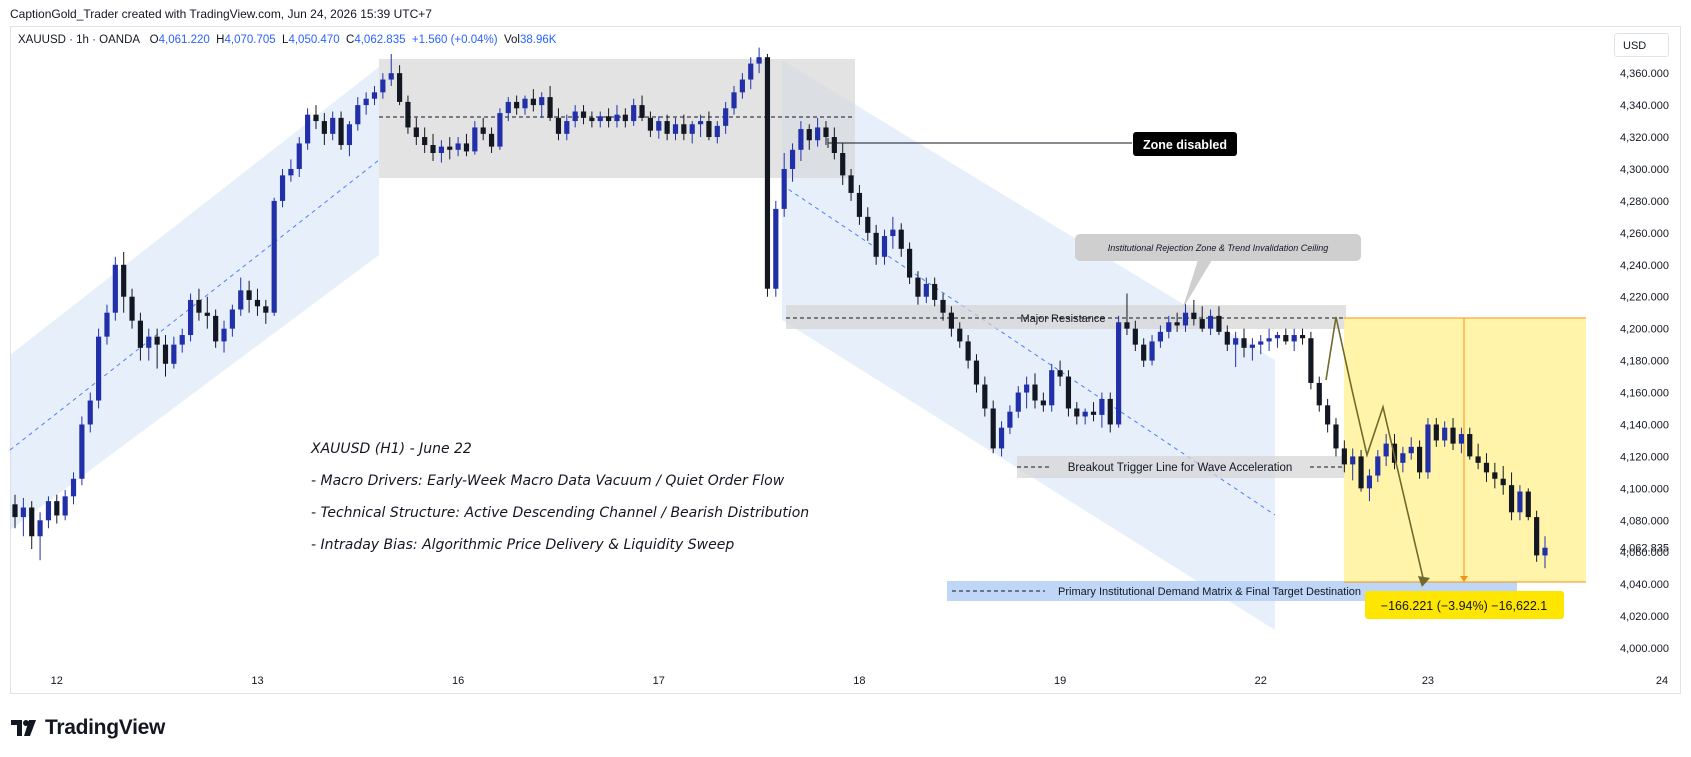  What do you see at coordinates (88, 728) in the screenshot?
I see `tradingview-logo: TradingView` at bounding box center [88, 728].